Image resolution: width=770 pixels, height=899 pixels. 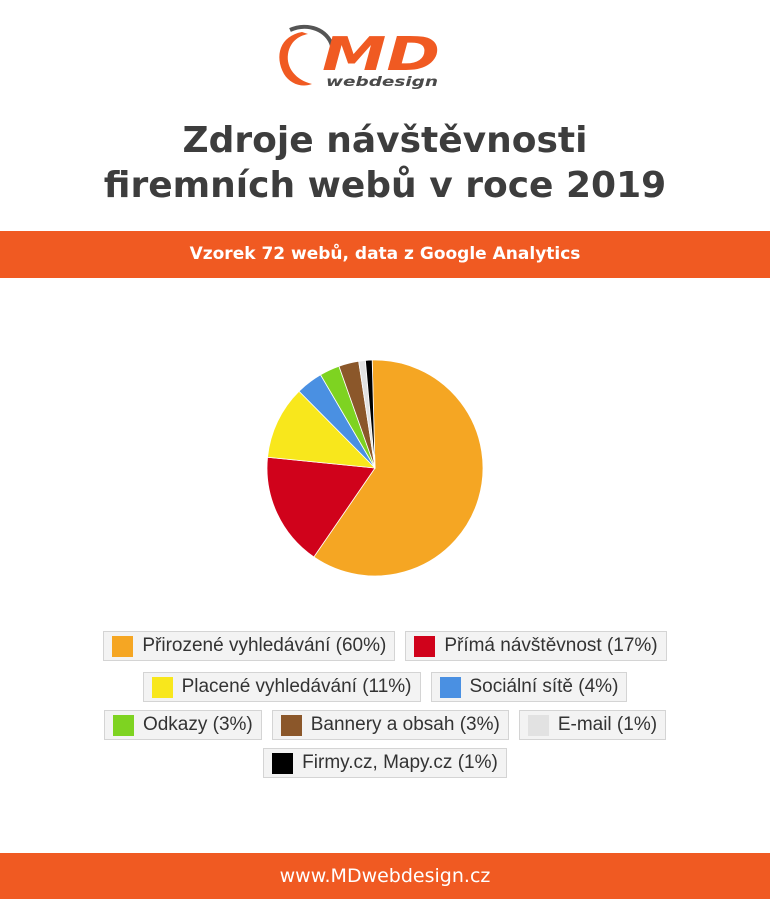 What do you see at coordinates (607, 724) in the screenshot?
I see `legend-label: E-mail (1%)` at bounding box center [607, 724].